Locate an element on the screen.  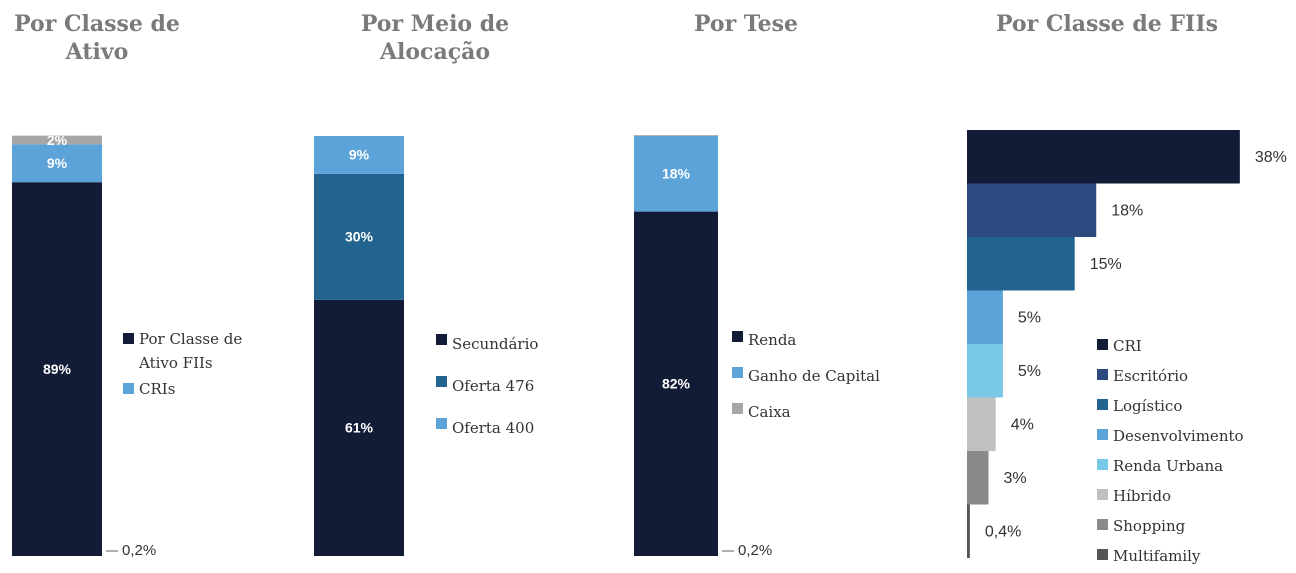
legend-item: Caixa is located at coordinates (832, 412).